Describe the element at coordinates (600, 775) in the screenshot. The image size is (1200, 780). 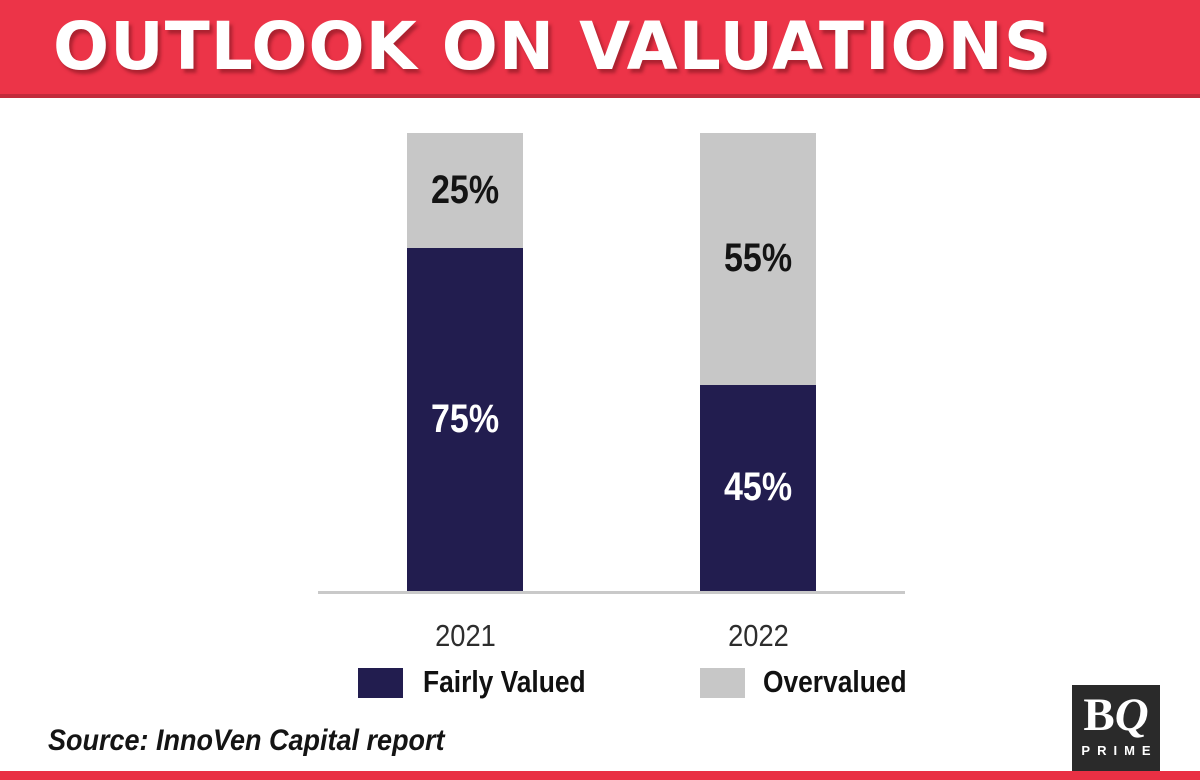
I see `bottom-accent-strip` at that location.